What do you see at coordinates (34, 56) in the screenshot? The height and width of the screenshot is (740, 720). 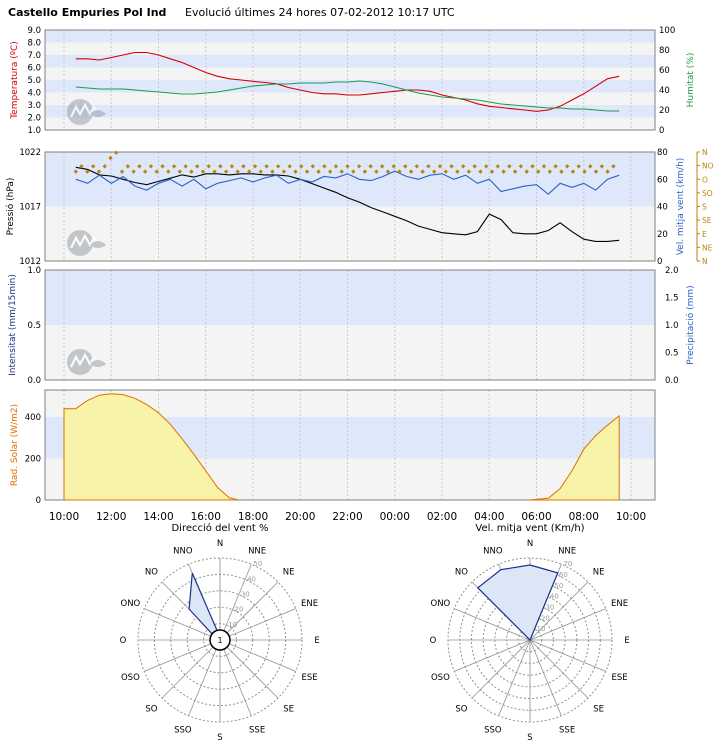 I see `temp-left-tick: 7.0` at bounding box center [34, 56].